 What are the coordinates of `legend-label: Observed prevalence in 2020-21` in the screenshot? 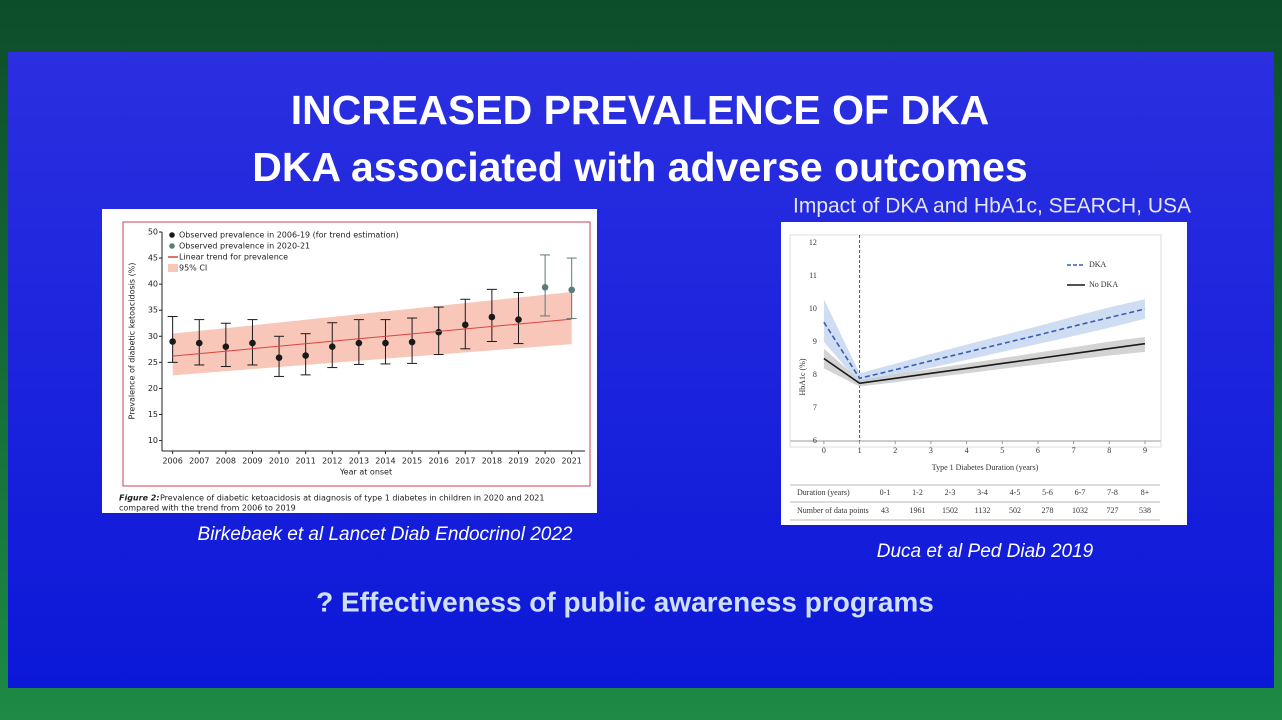 It's located at (244, 246).